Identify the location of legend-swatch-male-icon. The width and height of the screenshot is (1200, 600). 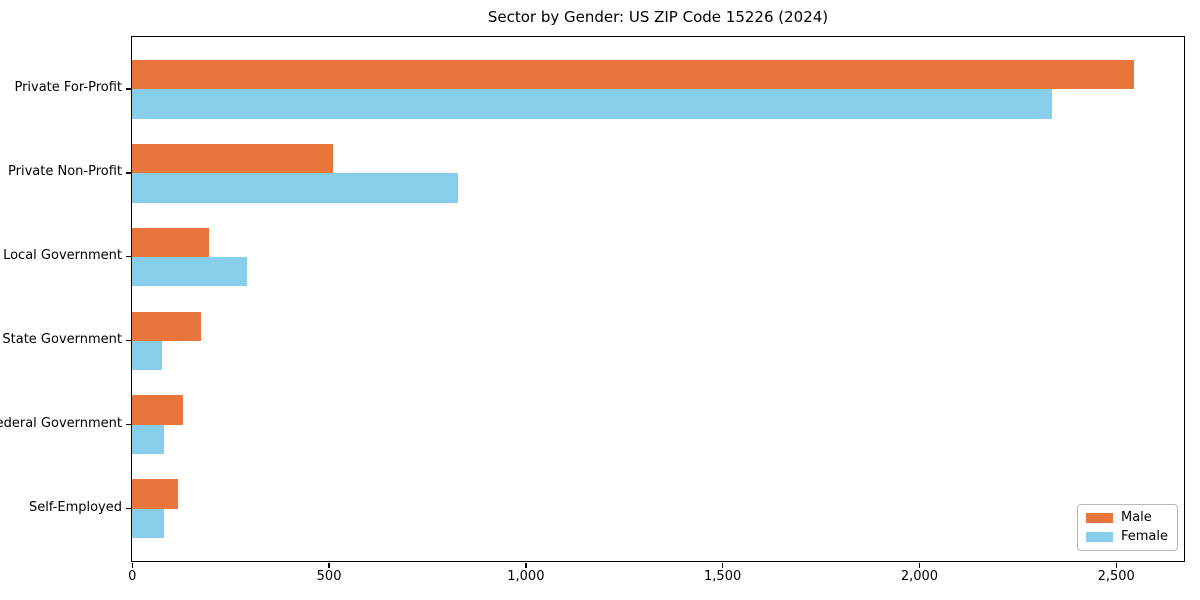
(1099, 518).